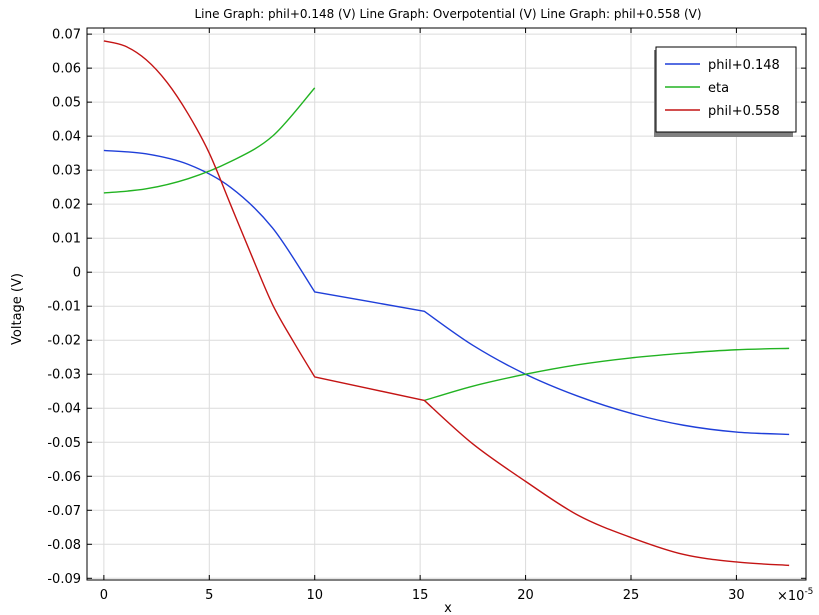  I want to click on y-tick-label: -0.09, so click(64, 579).